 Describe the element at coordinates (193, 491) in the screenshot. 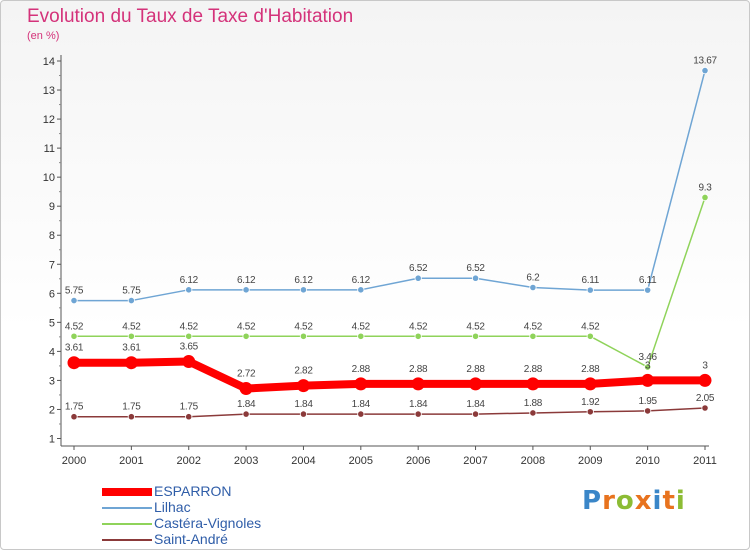

I see `legend-label: ESPARRON` at that location.